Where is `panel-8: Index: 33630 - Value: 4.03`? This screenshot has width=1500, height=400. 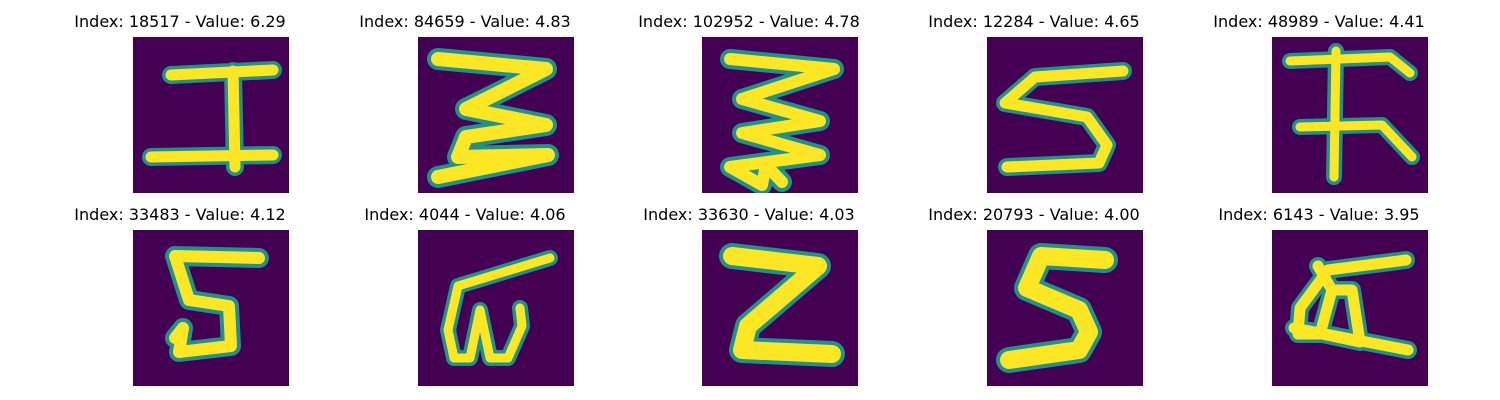
panel-8: Index: 33630 - Value: 4.03 is located at coordinates (749, 289).